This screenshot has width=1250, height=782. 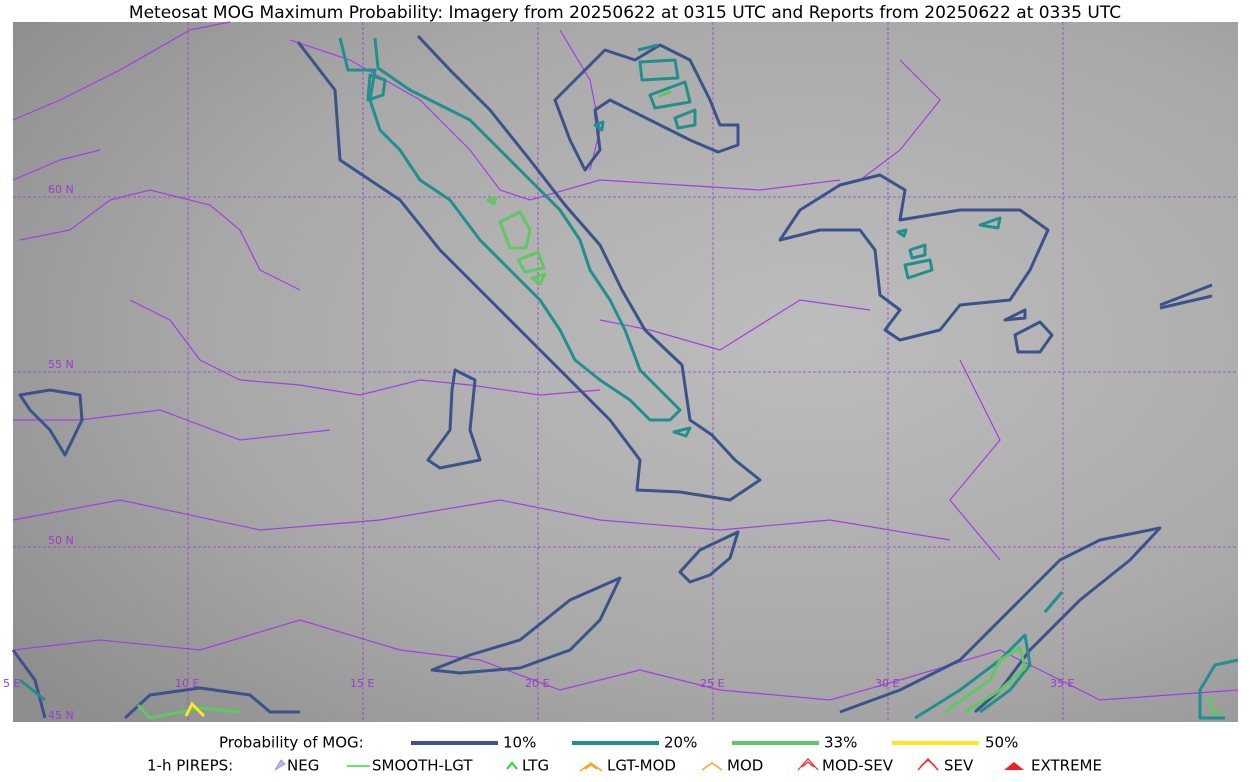 I want to click on legend-item: 10%, so click(x=519, y=743).